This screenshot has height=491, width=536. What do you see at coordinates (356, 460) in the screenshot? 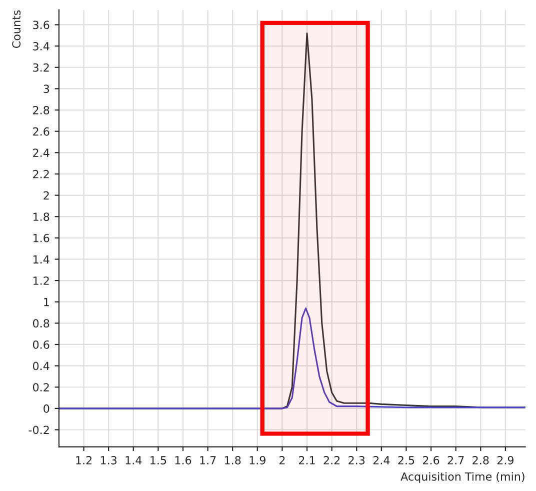
I see `x-tick-label: 2.3` at bounding box center [356, 460].